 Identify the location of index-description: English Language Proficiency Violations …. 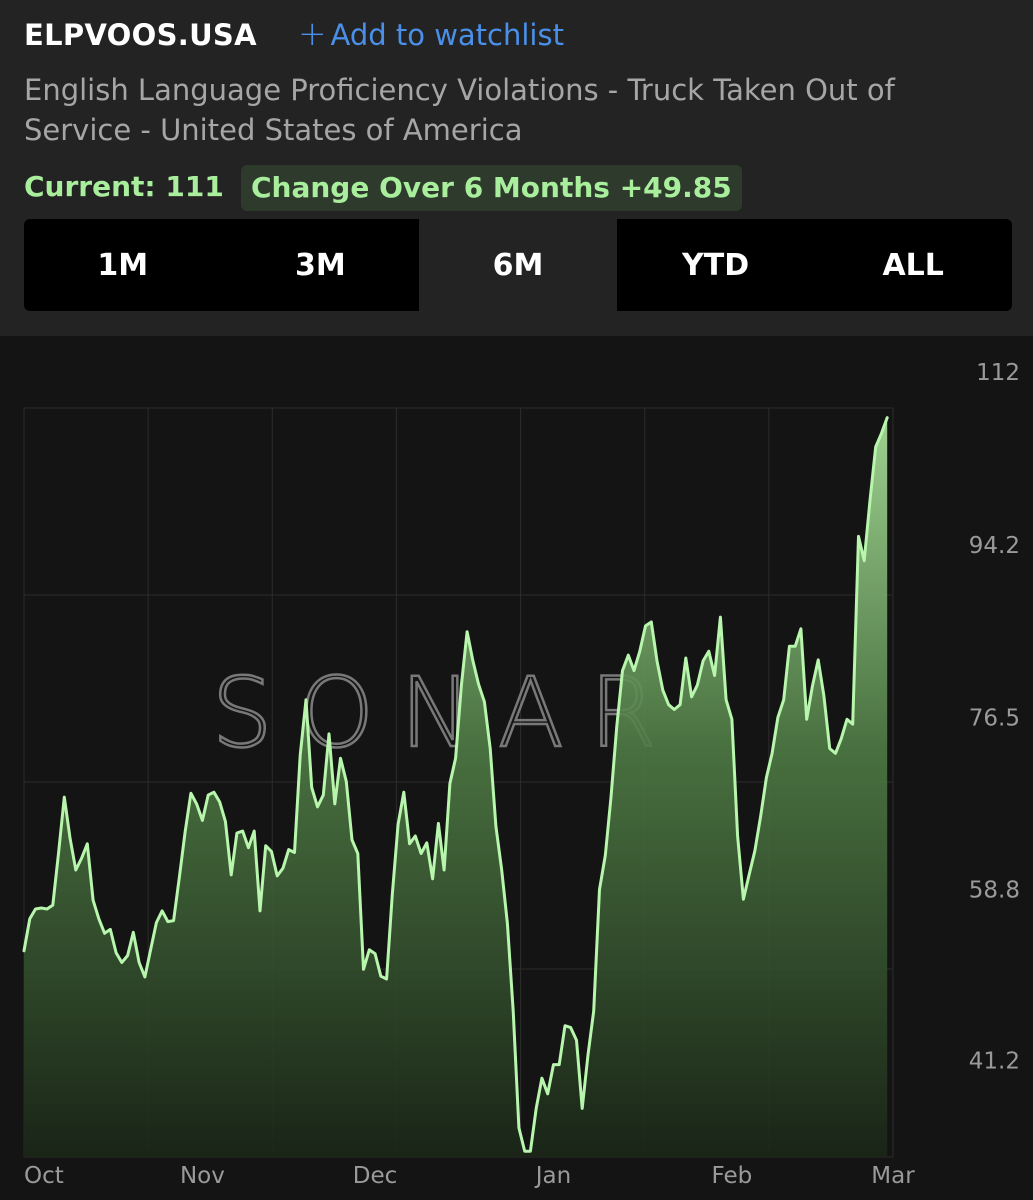
(459, 110).